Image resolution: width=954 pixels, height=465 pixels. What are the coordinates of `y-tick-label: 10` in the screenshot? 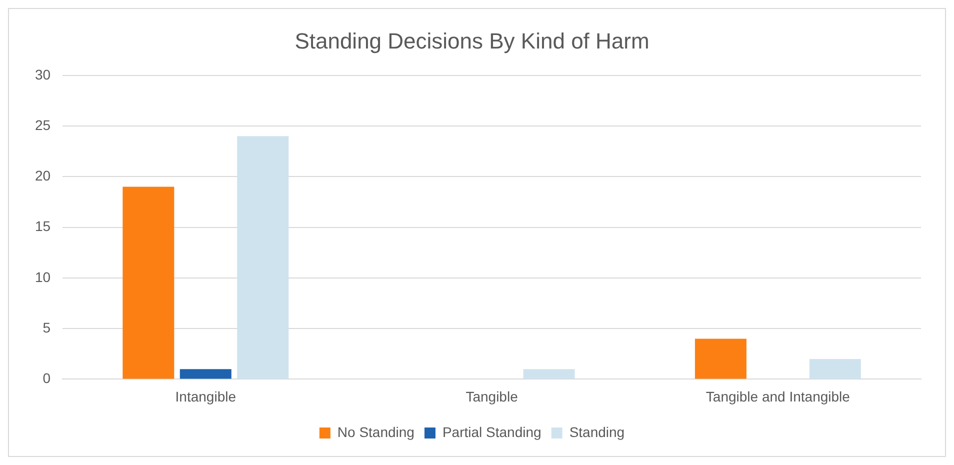 It's located at (42, 276).